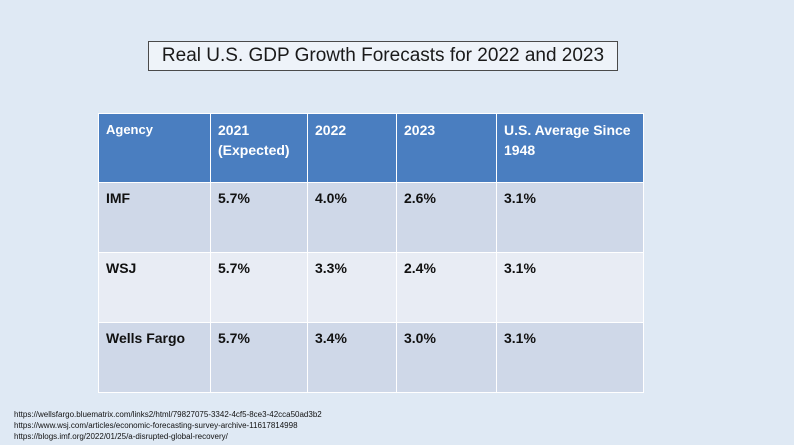  Describe the element at coordinates (446, 357) in the screenshot. I see `cell-2023: 3.0%` at that location.